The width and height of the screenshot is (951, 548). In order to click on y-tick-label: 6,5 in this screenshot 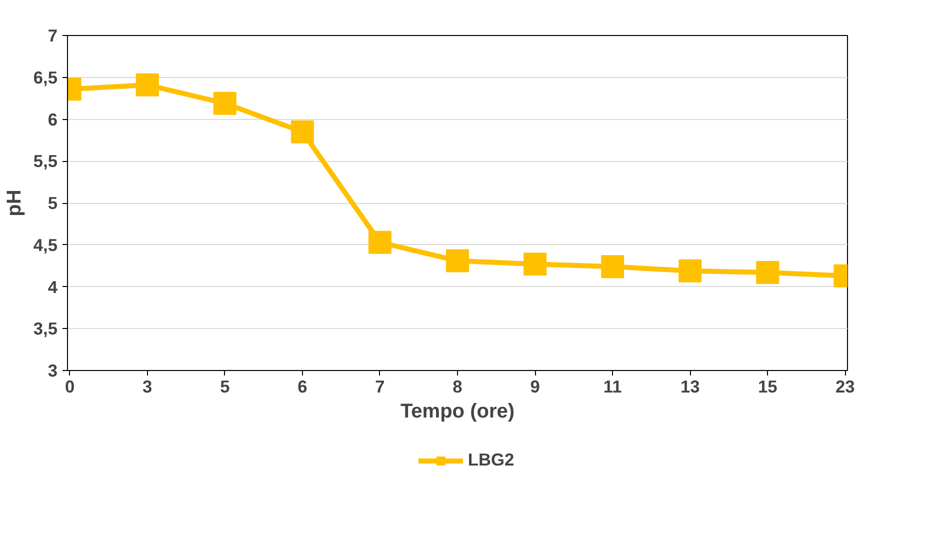, I will do `click(45, 77)`.